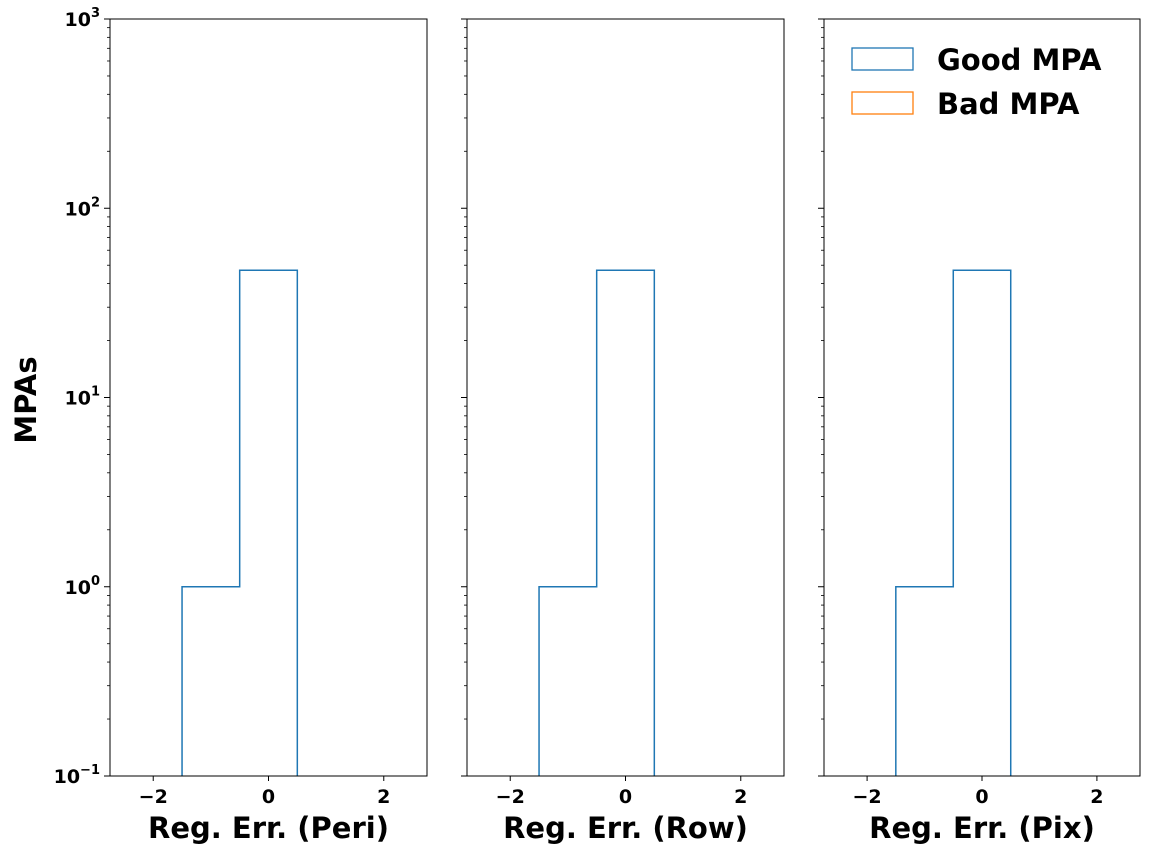 This screenshot has width=1153, height=853. Describe the element at coordinates (26, 399) in the screenshot. I see `y-axis-title: MPAs` at that location.